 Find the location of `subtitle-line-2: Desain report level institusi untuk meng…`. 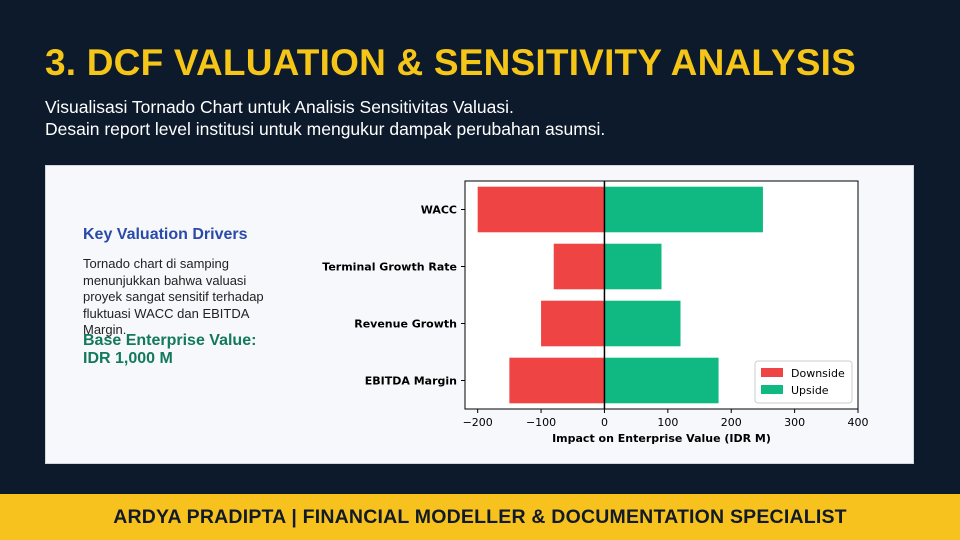

subtitle-line-2: Desain report level institusi untuk meng… is located at coordinates (325, 129).